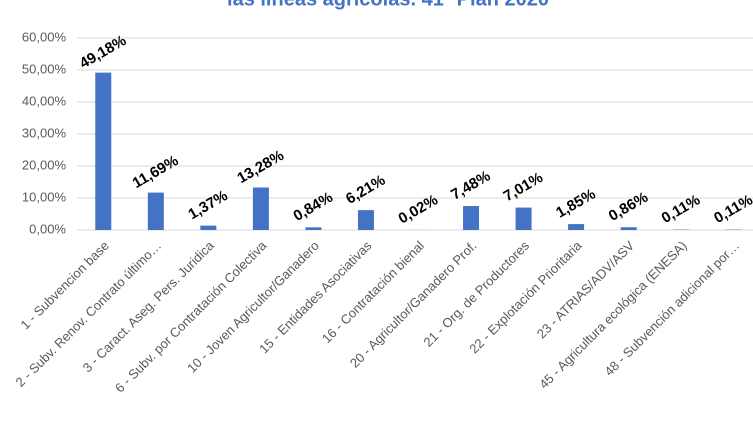  I want to click on chart-title: las líneas agrícolas. 41º Plan 2020, so click(388, 5).